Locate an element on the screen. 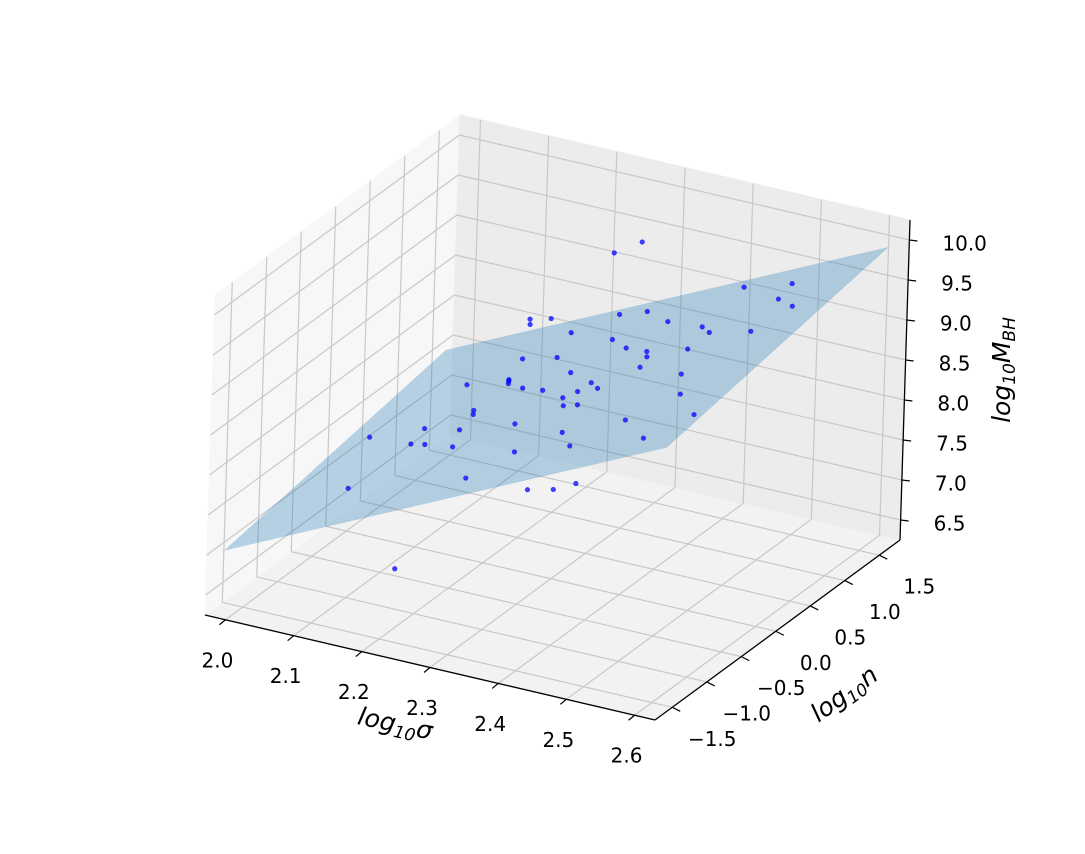 The image size is (1085, 854). z-tick-label: 8.5 is located at coordinates (955, 364).